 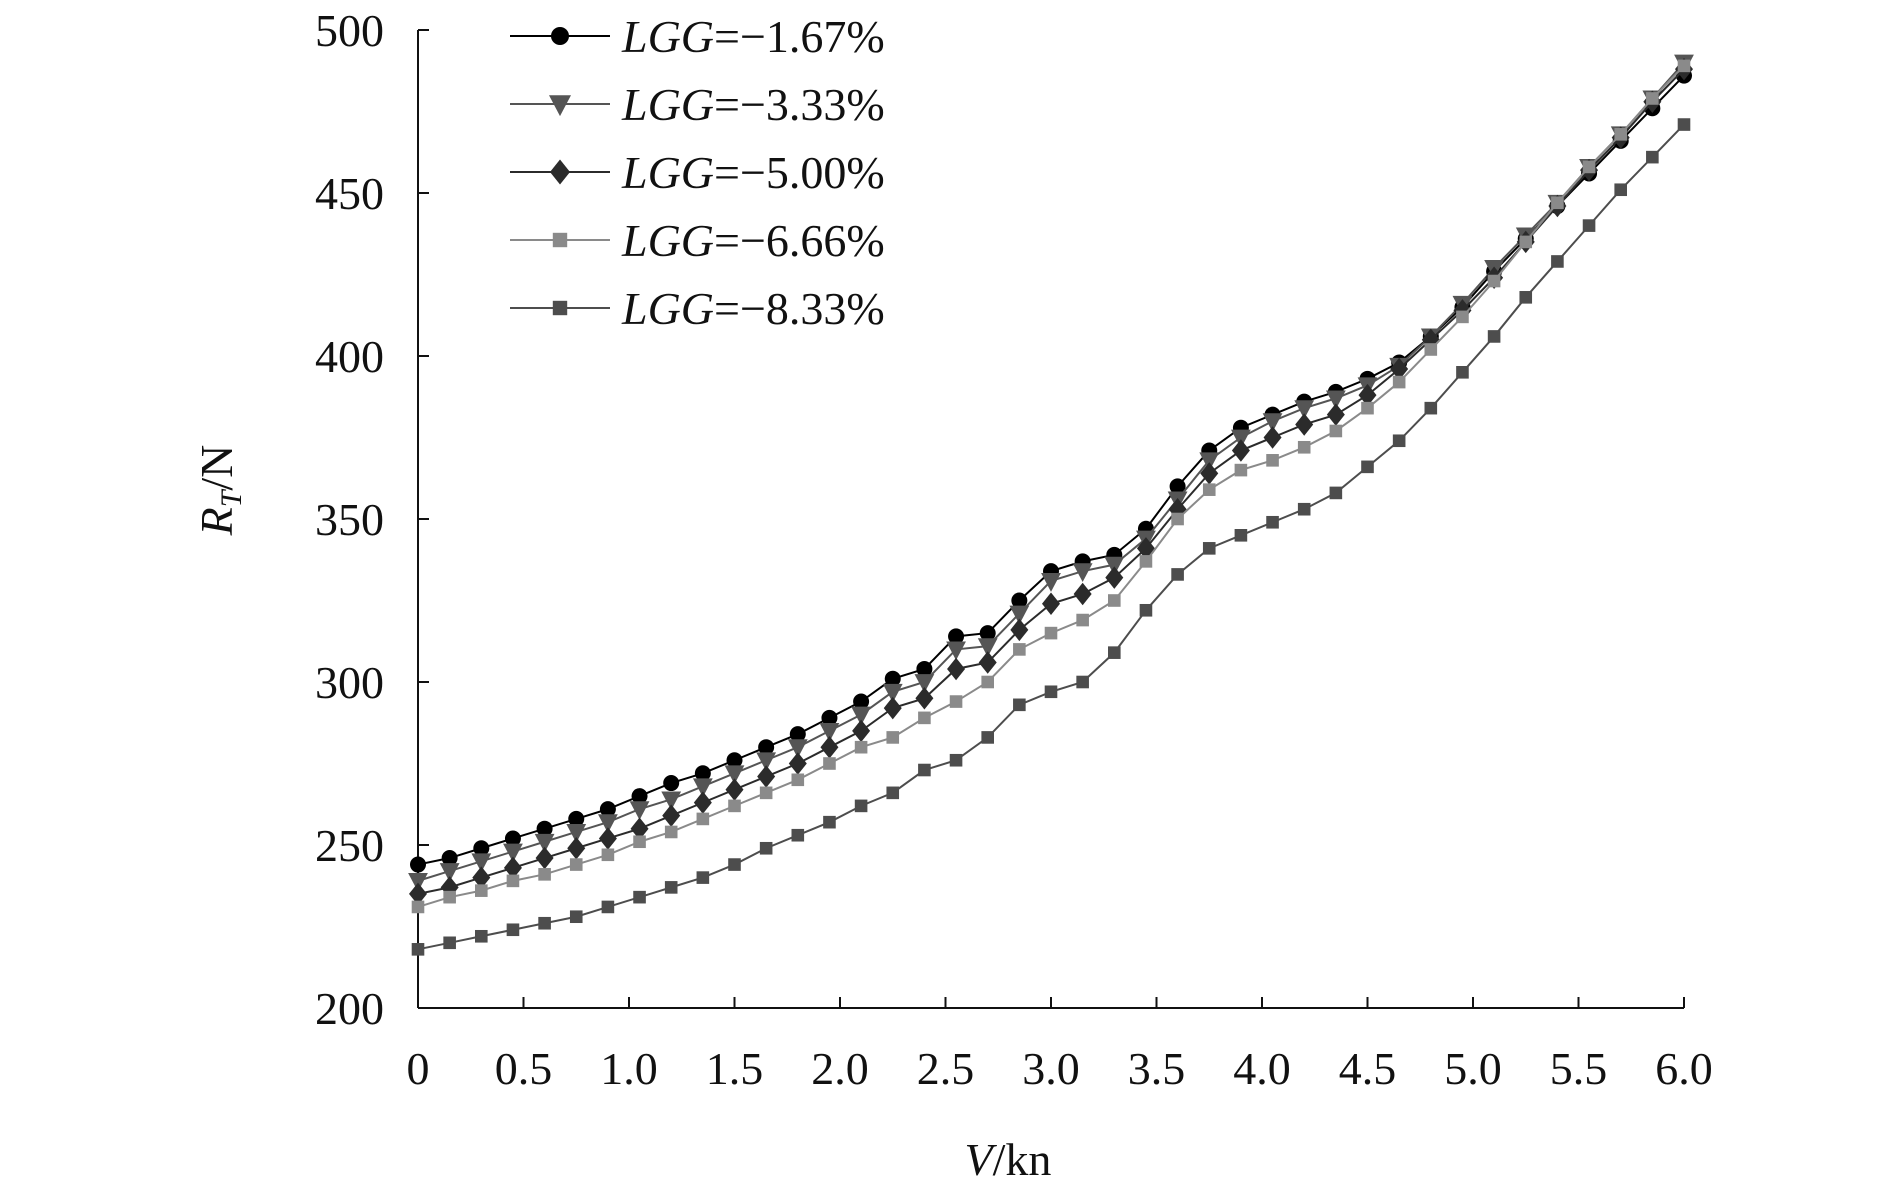 I want to click on x-tick-label: 4.5, so click(x=1368, y=1068).